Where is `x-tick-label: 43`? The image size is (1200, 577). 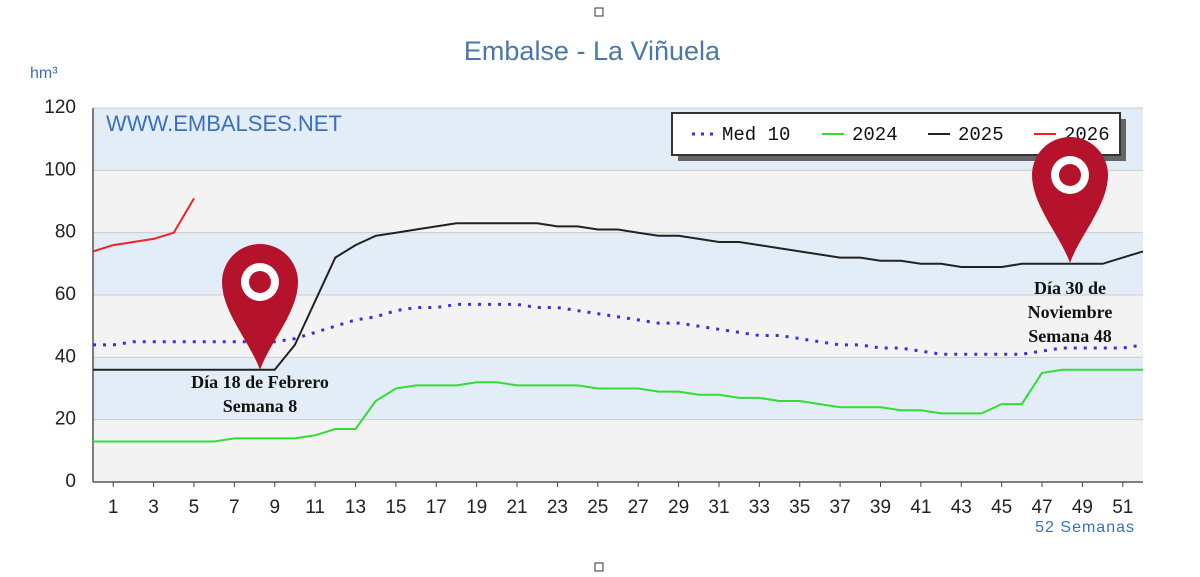 x-tick-label: 43 is located at coordinates (961, 507).